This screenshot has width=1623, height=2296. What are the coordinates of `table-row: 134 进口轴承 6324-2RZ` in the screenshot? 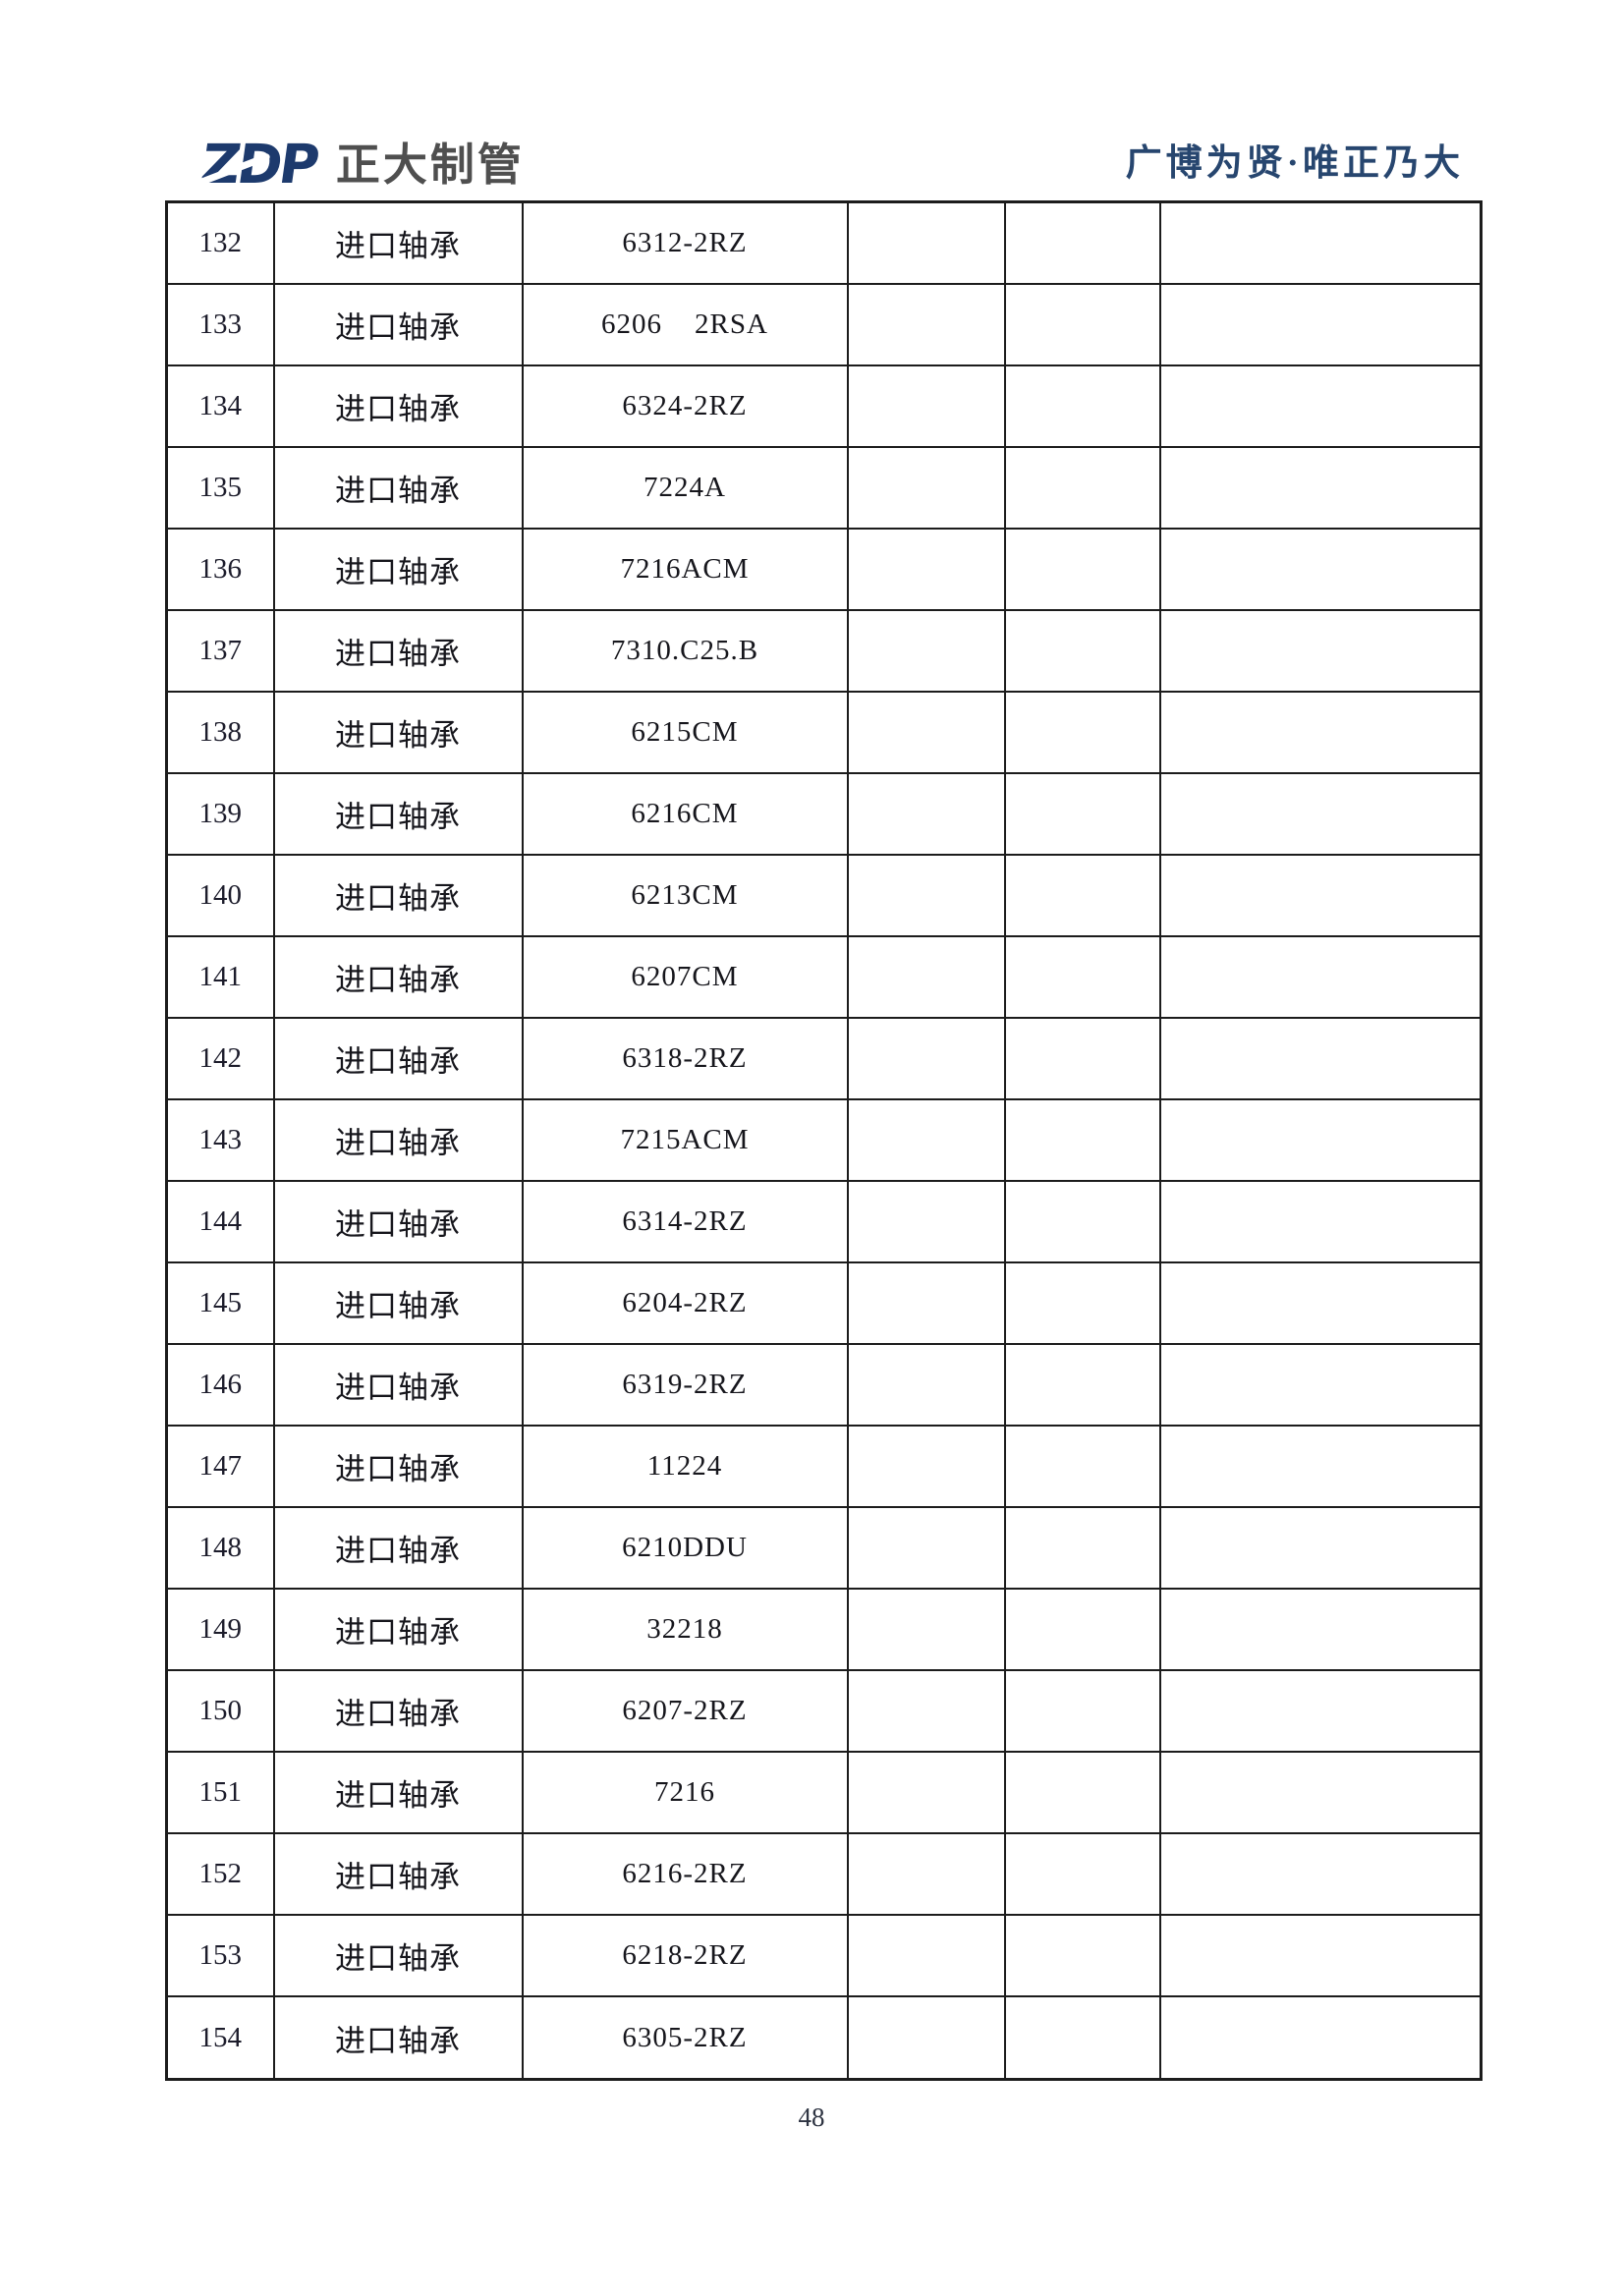 It's located at (824, 406).